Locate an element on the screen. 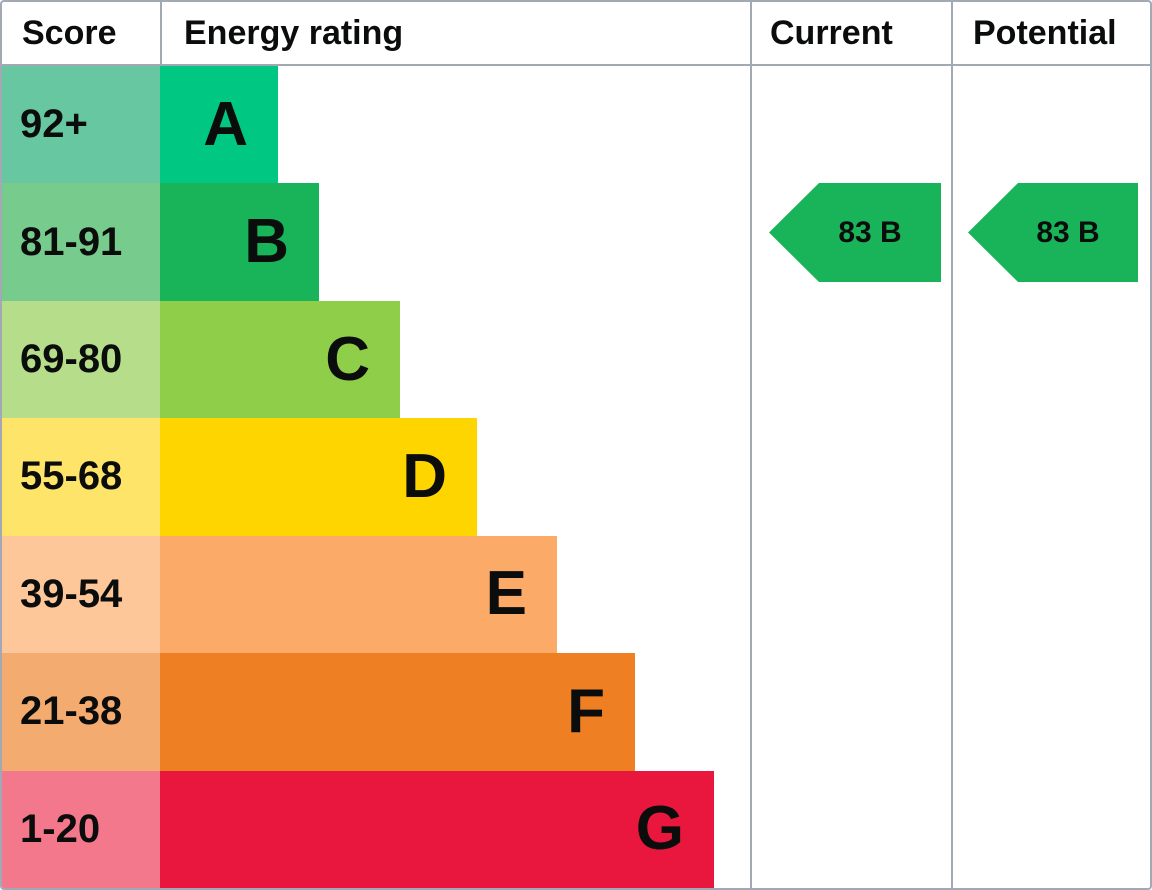  band-row-c: 69-80 C is located at coordinates (376, 359).